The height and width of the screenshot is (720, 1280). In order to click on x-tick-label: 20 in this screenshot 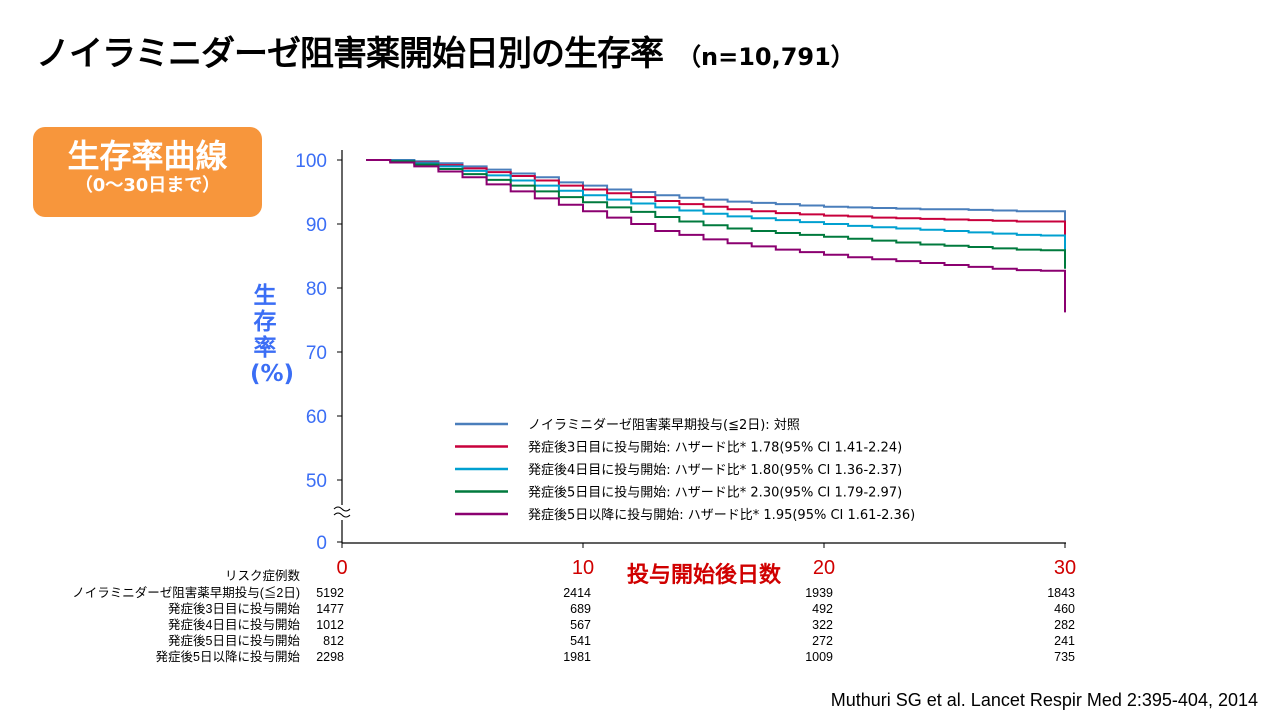, I will do `click(824, 568)`.